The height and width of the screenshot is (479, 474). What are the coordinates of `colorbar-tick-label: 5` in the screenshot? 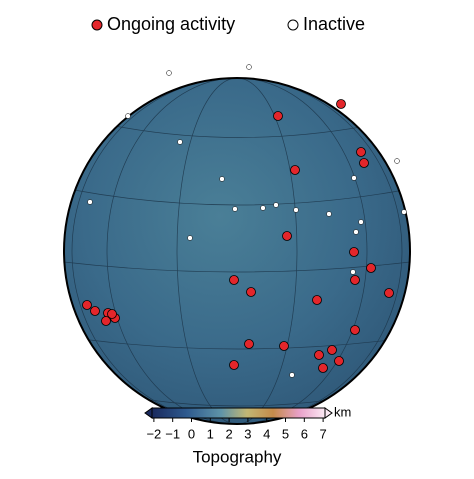 It's located at (285, 433).